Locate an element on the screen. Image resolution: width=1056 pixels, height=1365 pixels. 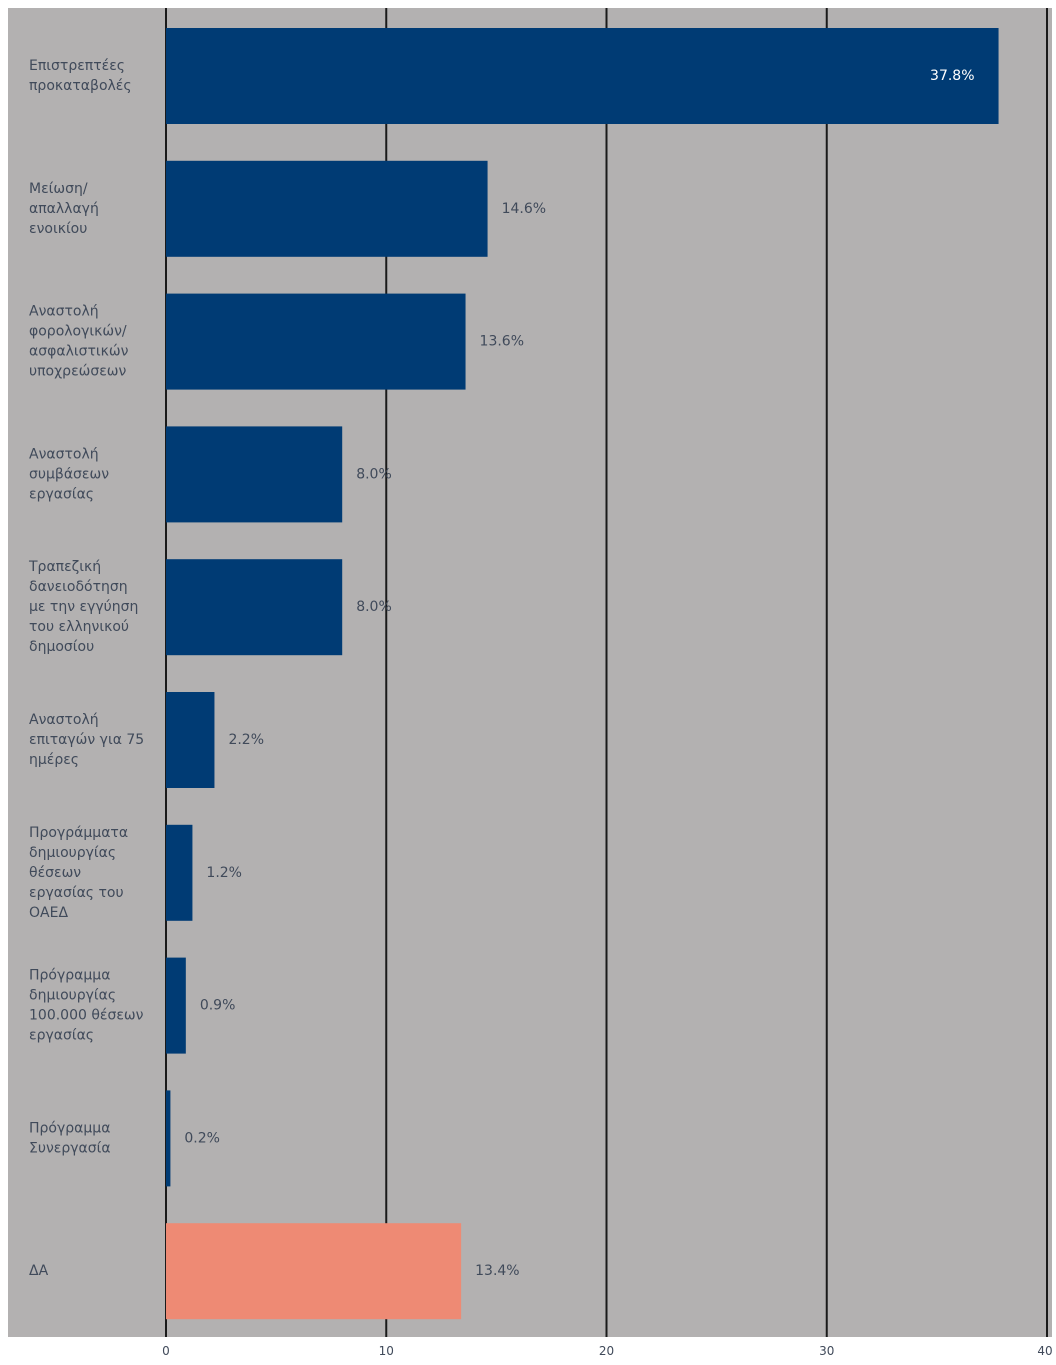
x-tick-label-30: 30 is located at coordinates (826, 1351).